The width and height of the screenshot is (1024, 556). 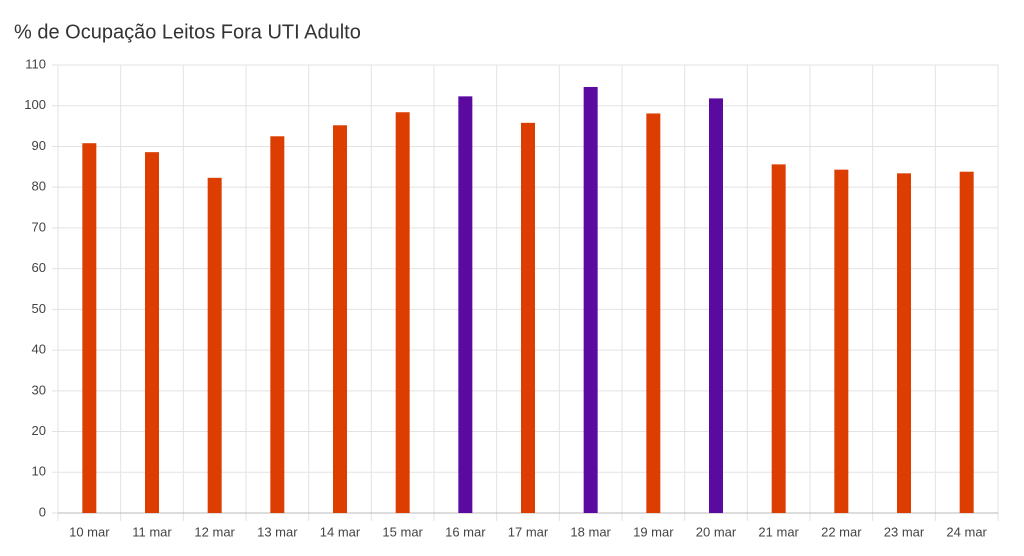 I want to click on x-tick-label: 16 mar, so click(x=465, y=531).